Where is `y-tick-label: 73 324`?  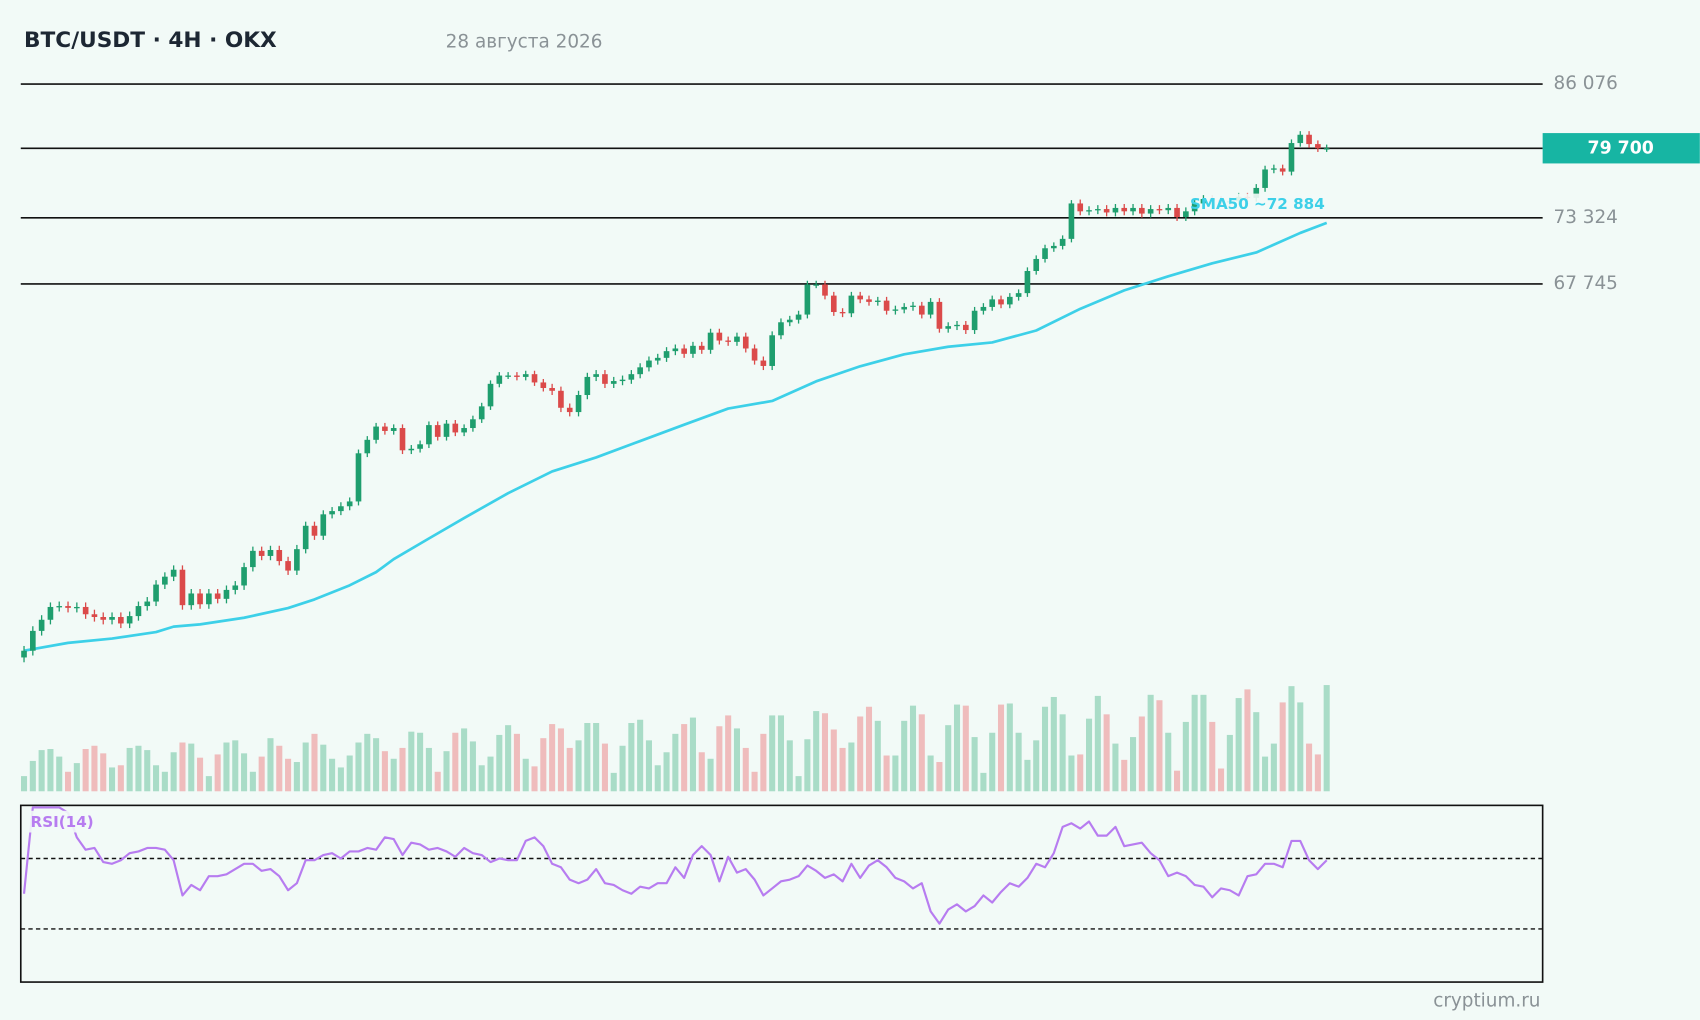
y-tick-label: 73 324 is located at coordinates (1585, 217).